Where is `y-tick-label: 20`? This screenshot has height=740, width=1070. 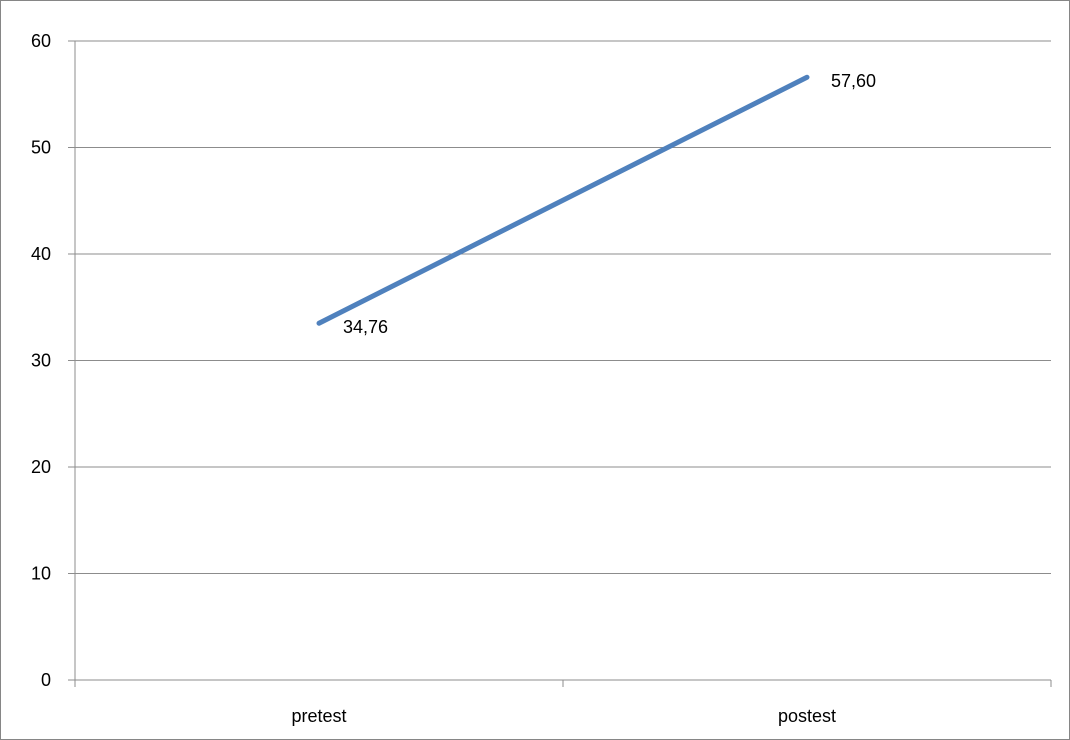 y-tick-label: 20 is located at coordinates (41, 467).